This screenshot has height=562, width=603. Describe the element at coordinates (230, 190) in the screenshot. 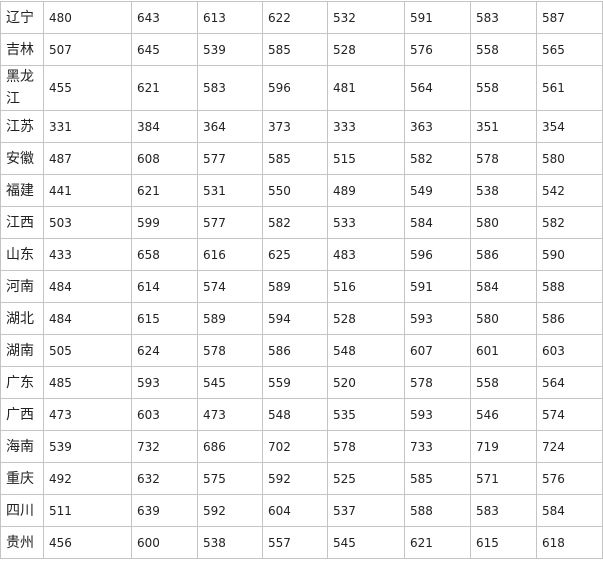

I see `score-cell: 531` at that location.